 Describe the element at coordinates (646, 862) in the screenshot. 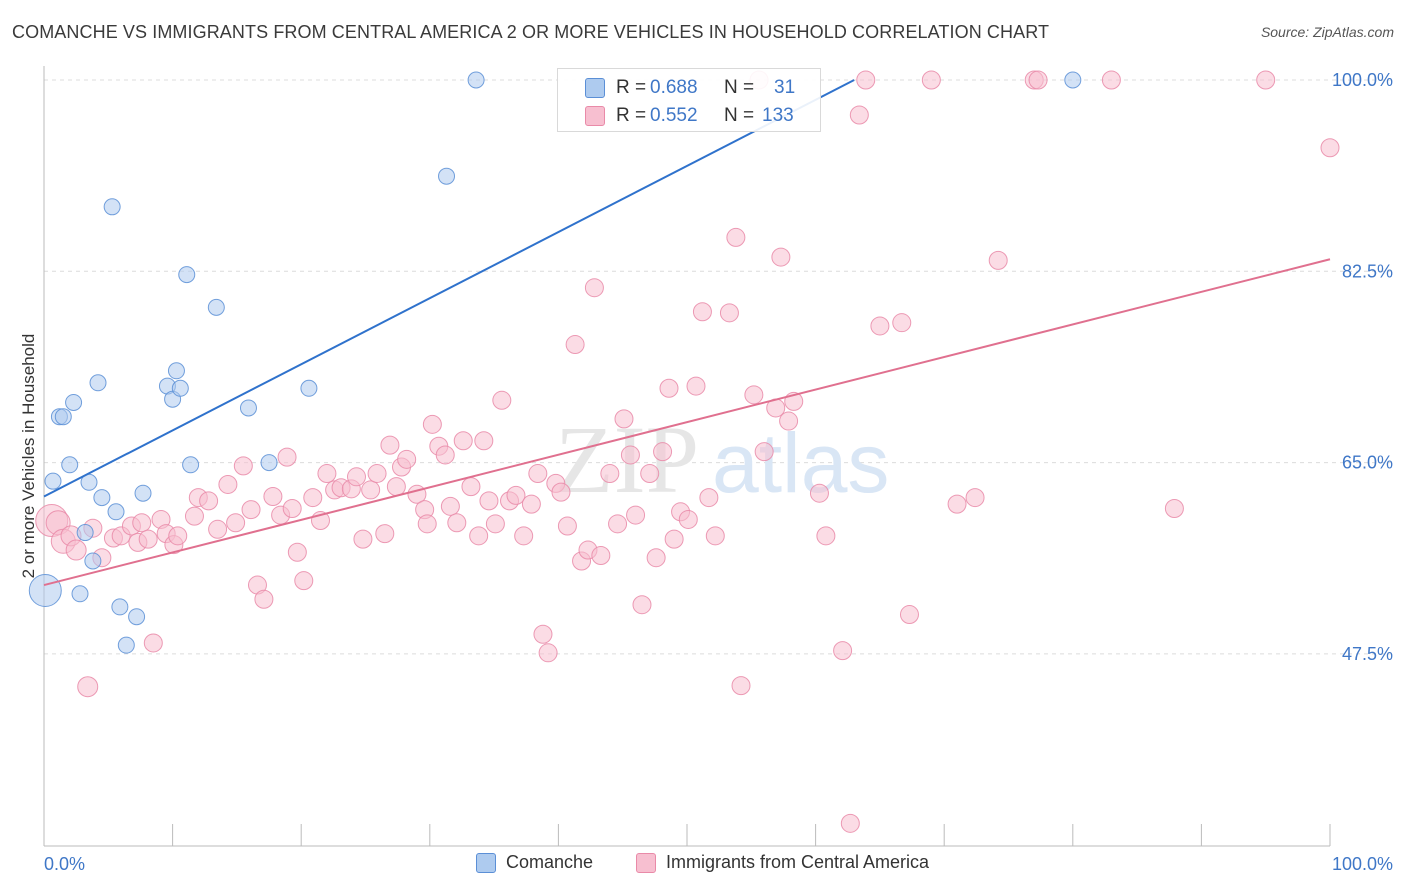

I see `legend-swatch-pink` at that location.